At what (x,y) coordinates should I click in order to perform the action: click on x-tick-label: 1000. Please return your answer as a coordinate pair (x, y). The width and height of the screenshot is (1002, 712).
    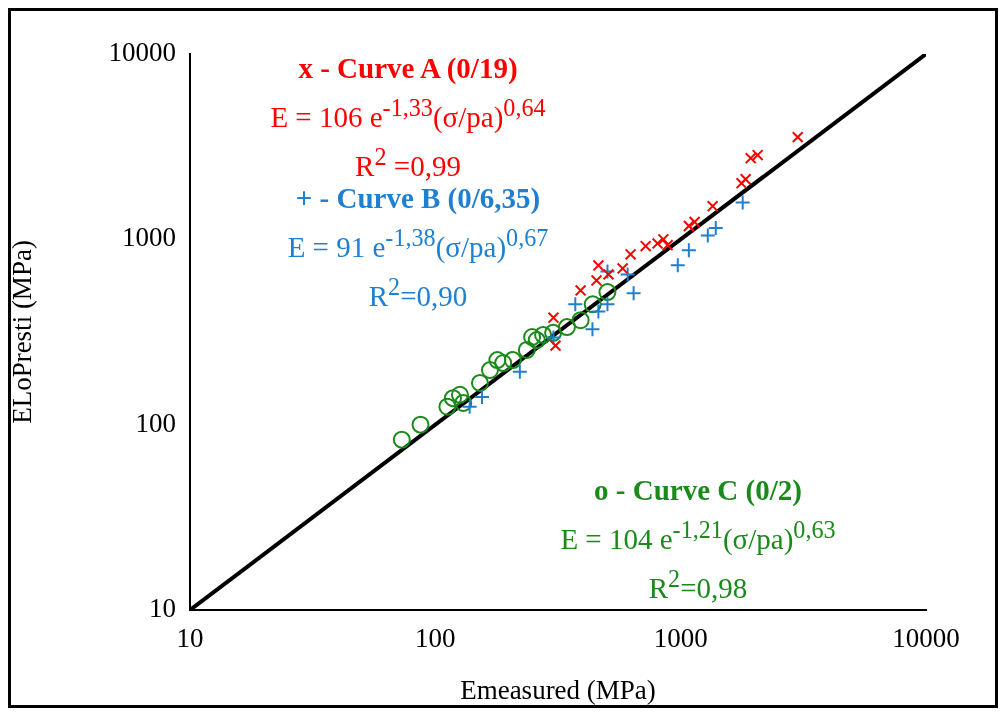
    Looking at the image, I should click on (680, 638).